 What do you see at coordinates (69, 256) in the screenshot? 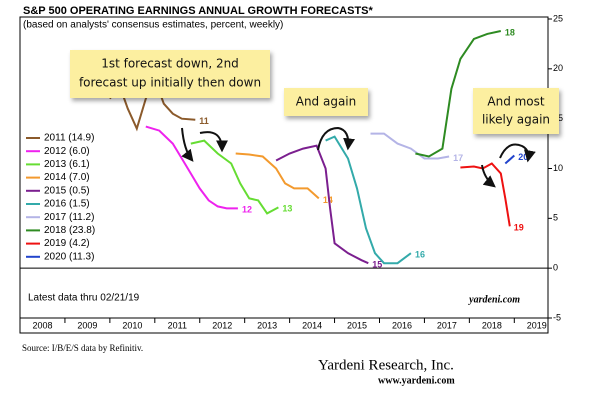
I see `legend-label: 2020 (11.3)` at bounding box center [69, 256].